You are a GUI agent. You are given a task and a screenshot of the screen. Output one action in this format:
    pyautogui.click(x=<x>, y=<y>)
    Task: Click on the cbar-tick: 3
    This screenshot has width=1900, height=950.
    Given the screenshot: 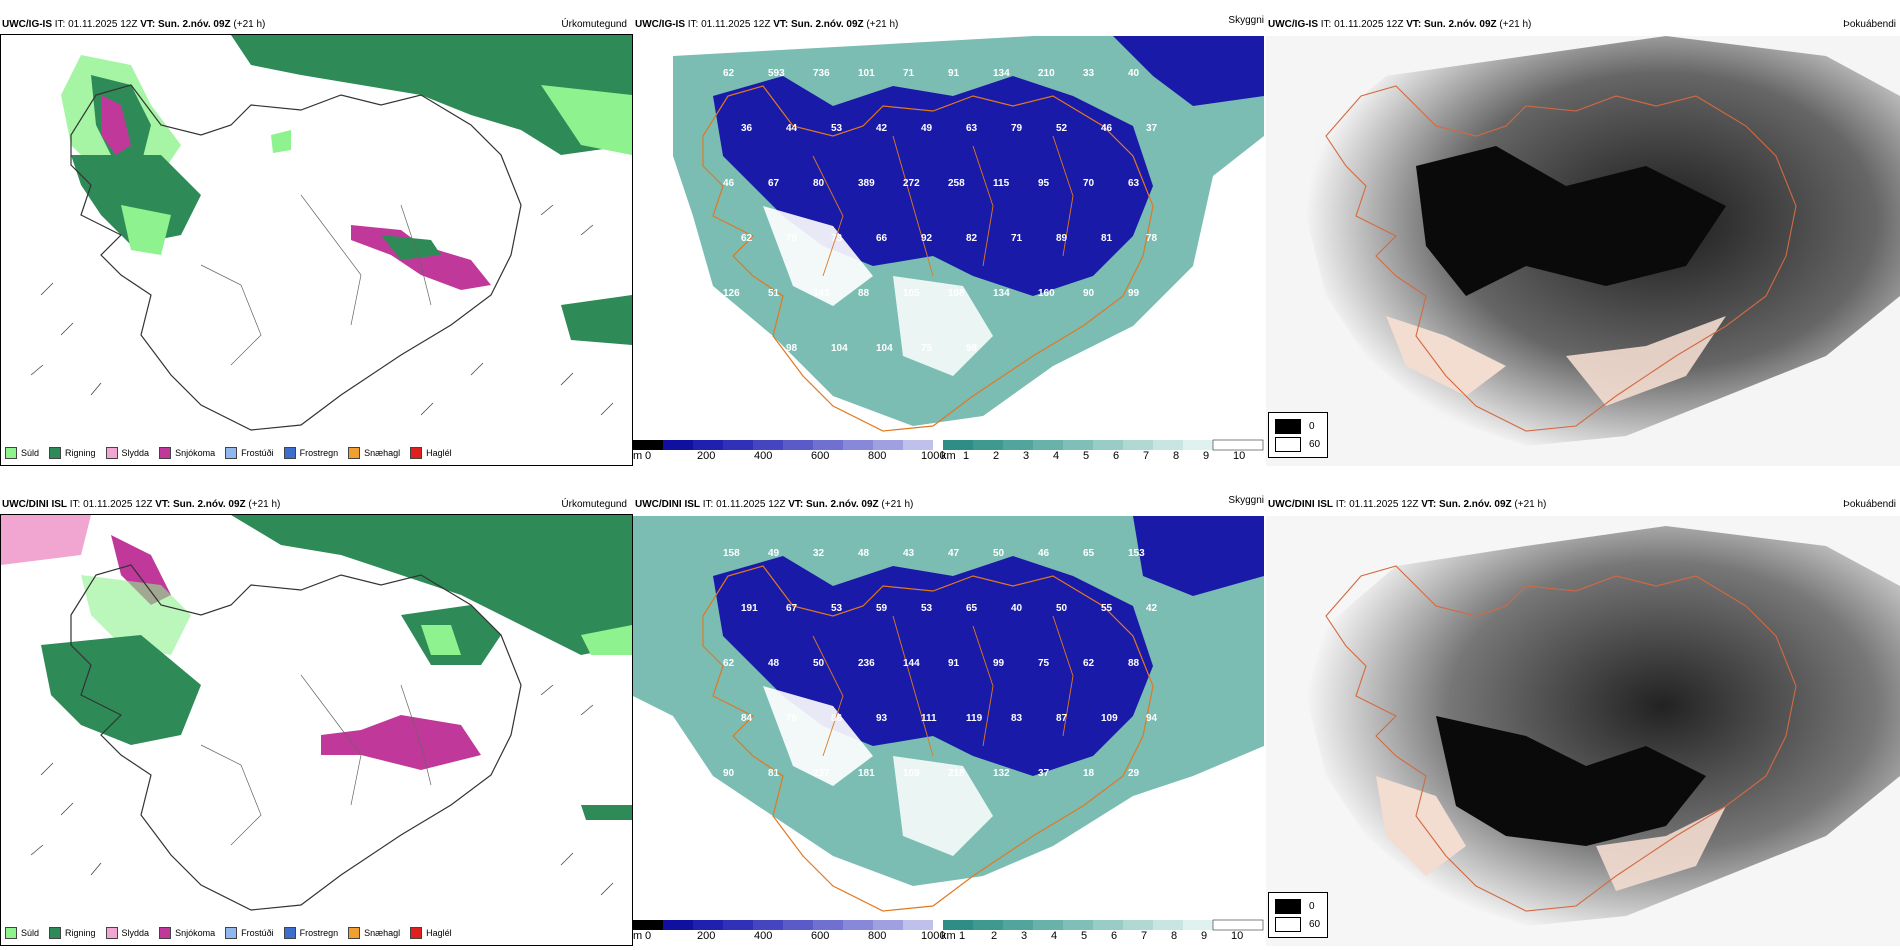 What is the action you would take?
    pyautogui.click(x=1024, y=936)
    